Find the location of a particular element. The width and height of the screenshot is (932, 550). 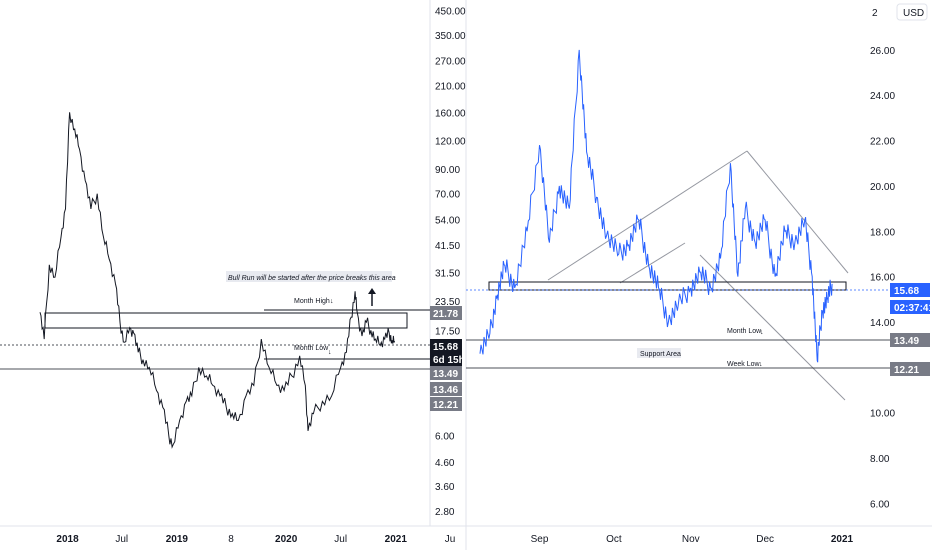

ascending-trendline is located at coordinates (647, 215).